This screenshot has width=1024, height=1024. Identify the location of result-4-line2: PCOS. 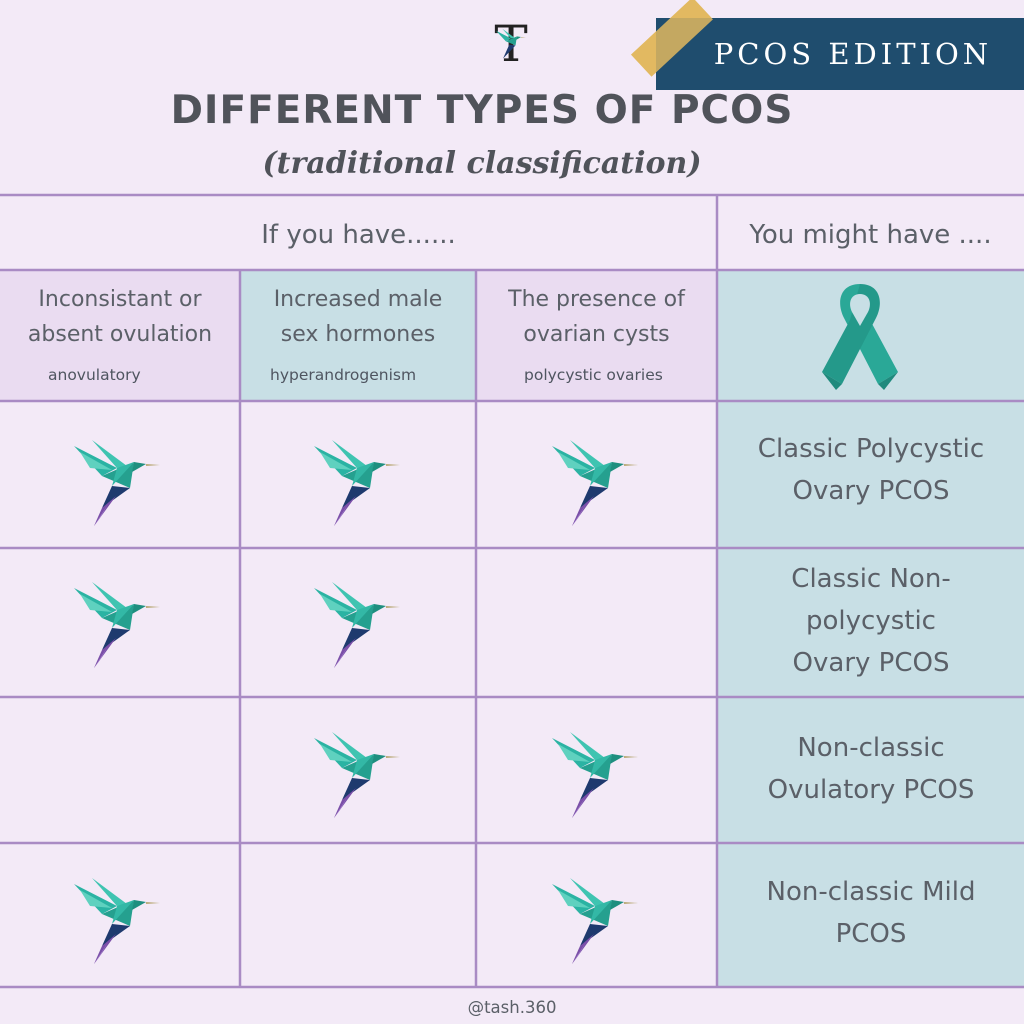
(871, 934).